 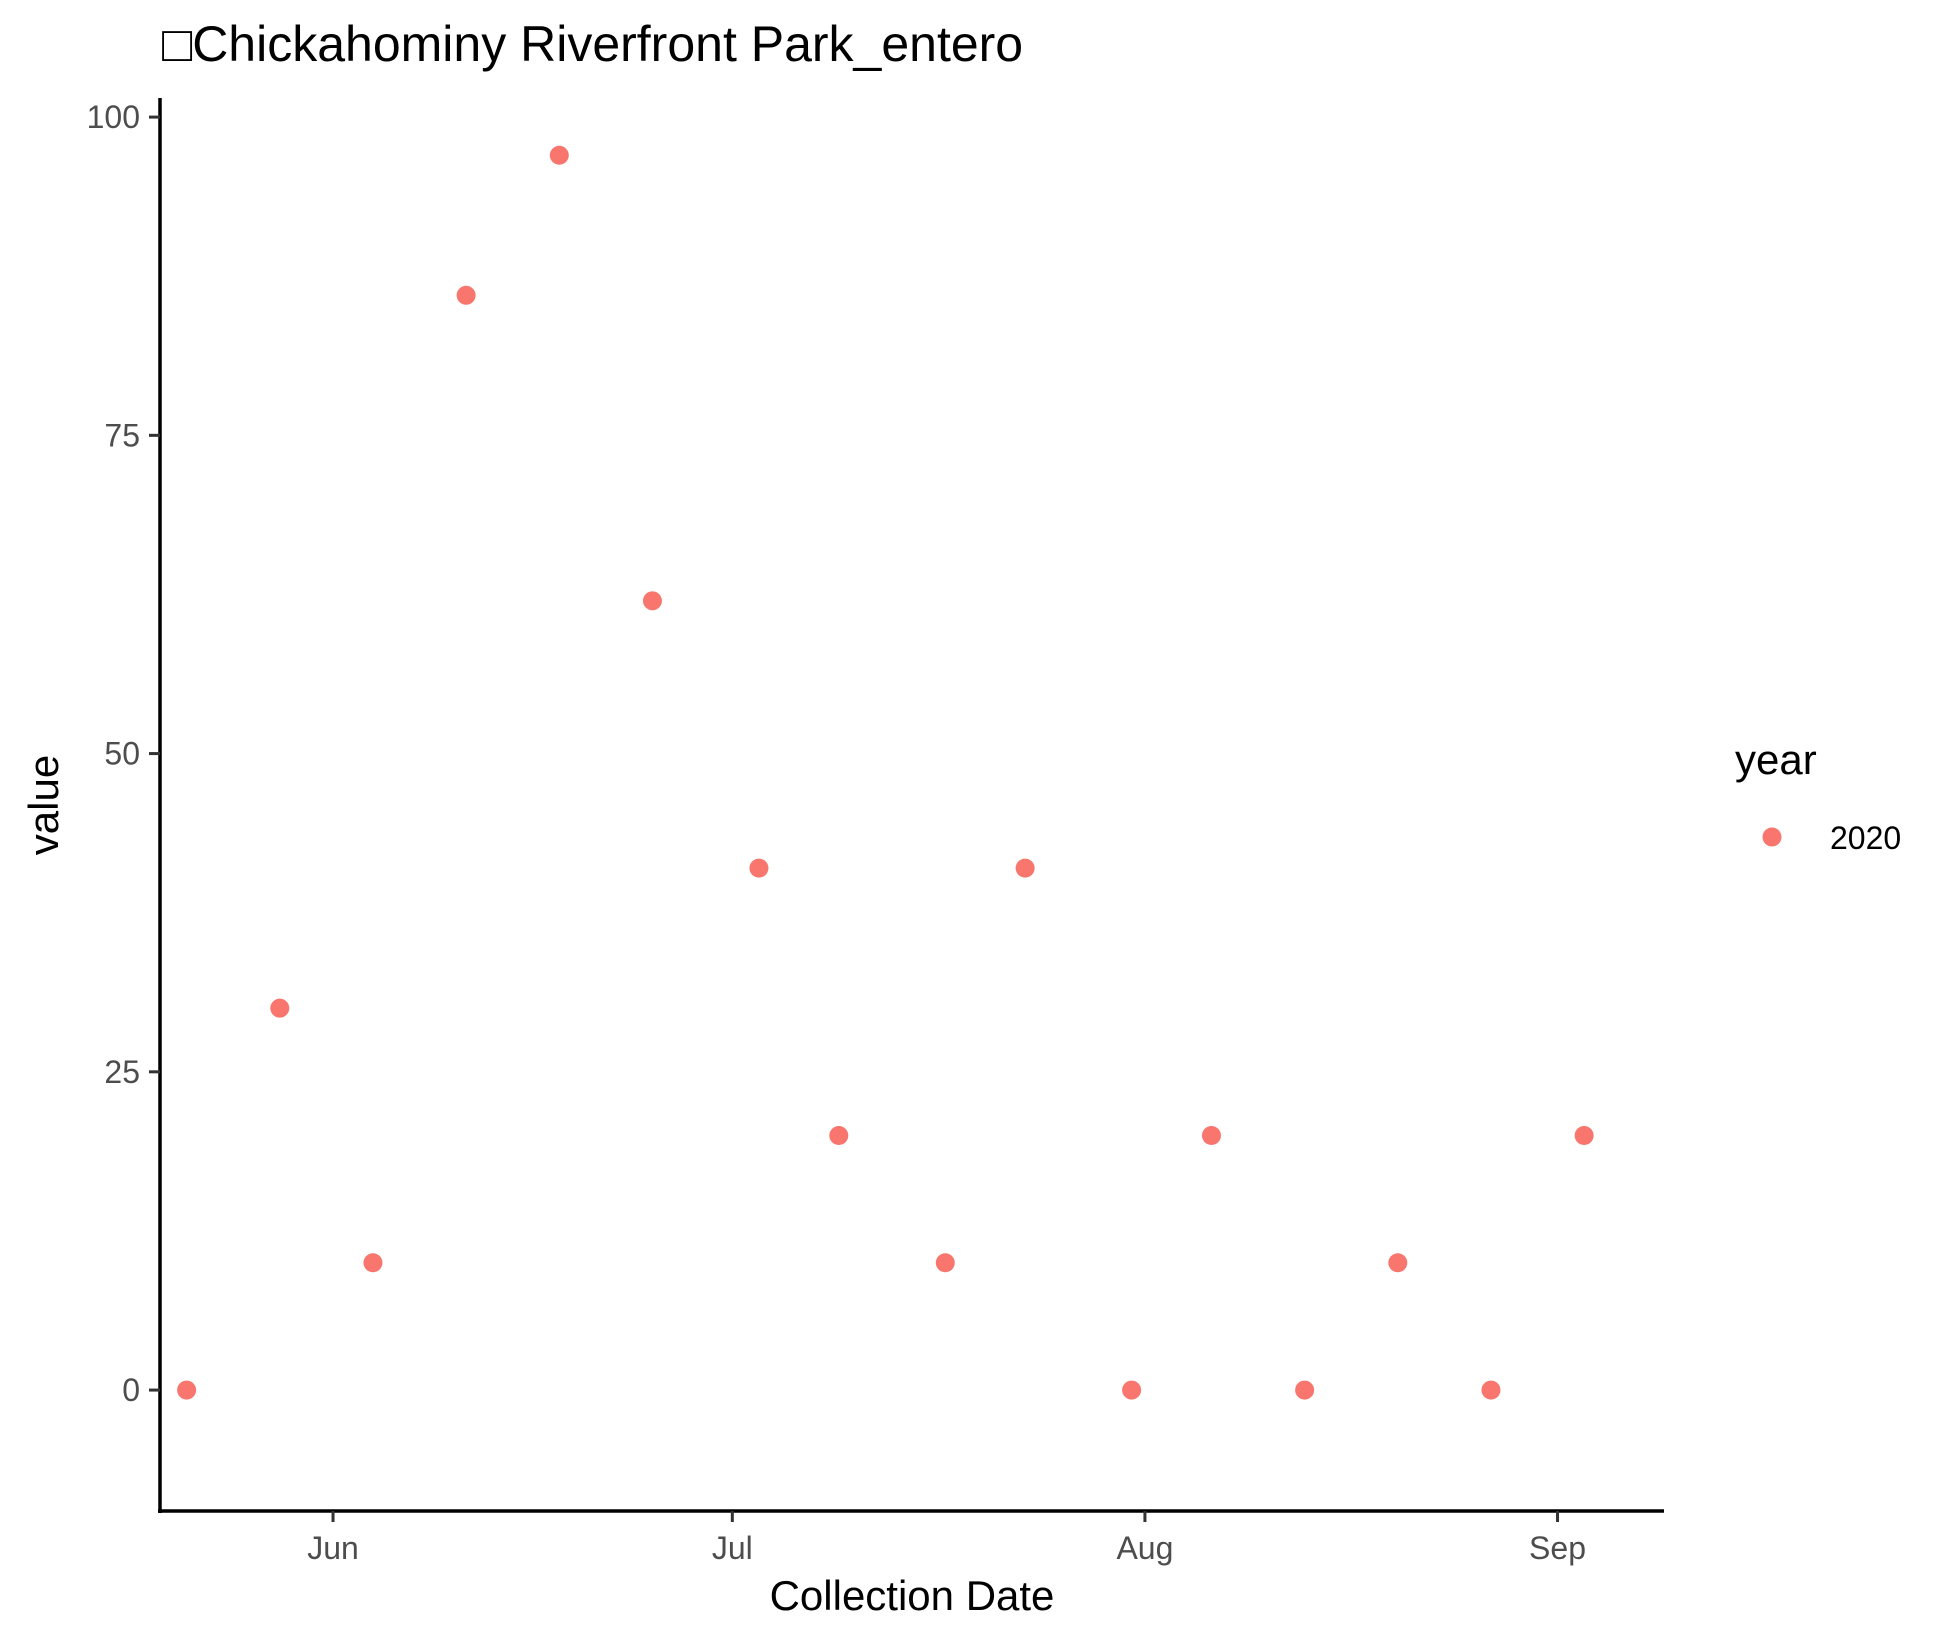 I want to click on legend-label-2020: 2020, so click(x=1865, y=838).